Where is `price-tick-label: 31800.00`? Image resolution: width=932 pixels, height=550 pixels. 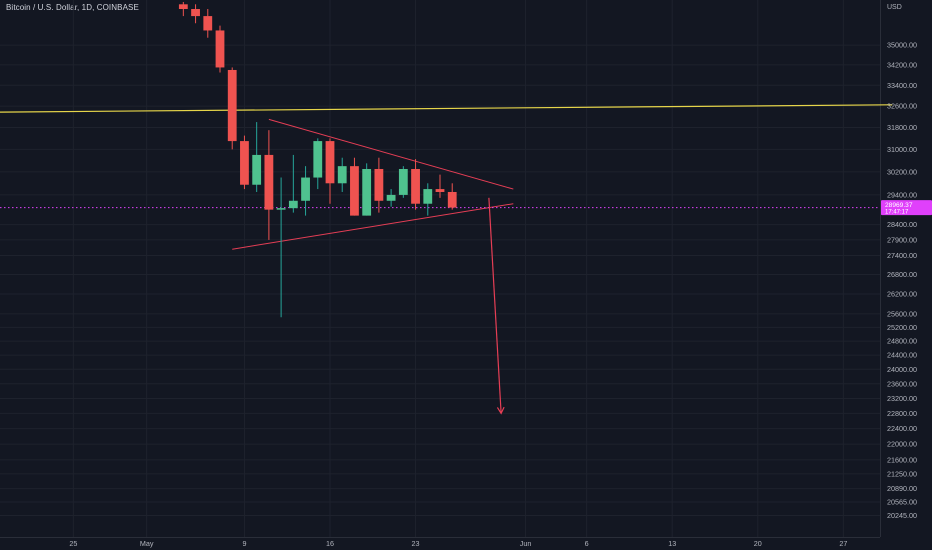
price-tick-label: 31800.00 is located at coordinates (902, 127).